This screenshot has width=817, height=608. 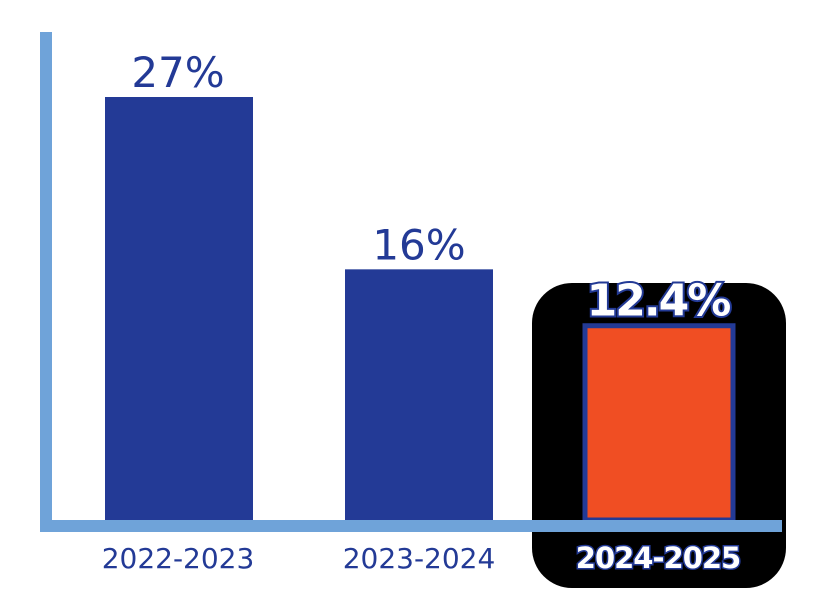 I want to click on value-label-2024-2025: 12.4%, so click(x=659, y=301).